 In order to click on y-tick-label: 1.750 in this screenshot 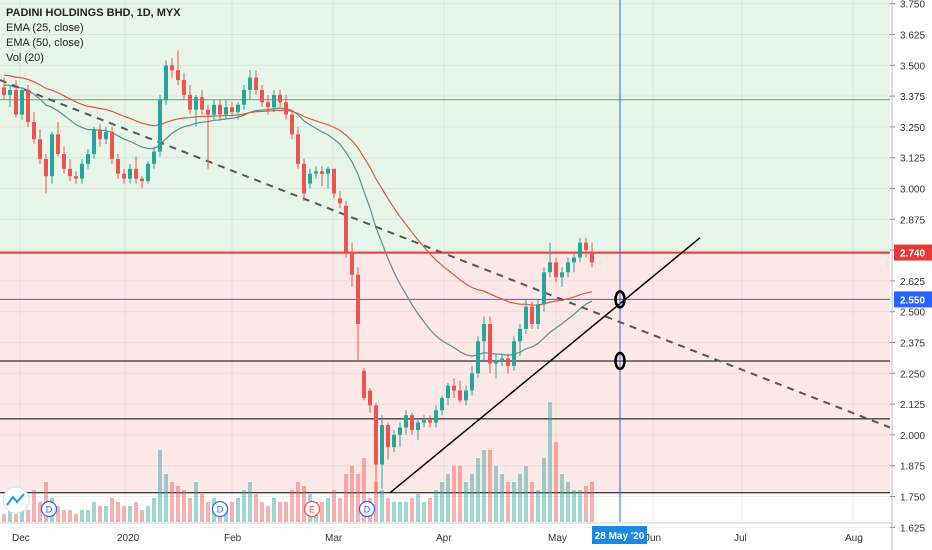, I will do `click(912, 498)`.